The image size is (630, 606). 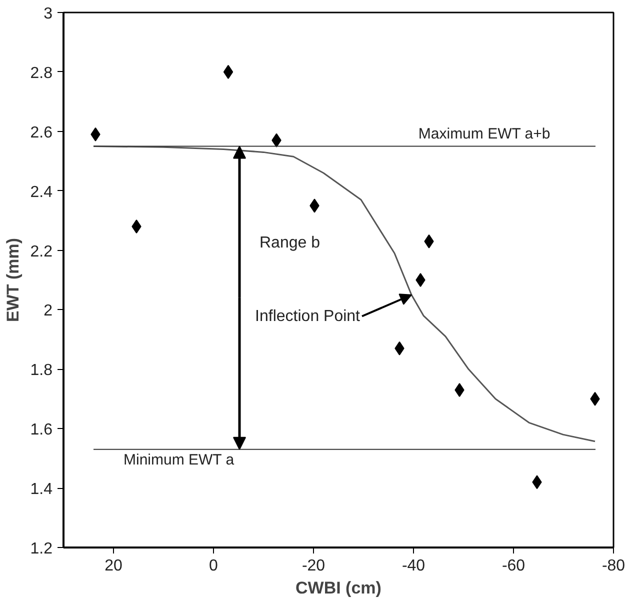 I want to click on x-tick-label: -20, so click(x=314, y=566).